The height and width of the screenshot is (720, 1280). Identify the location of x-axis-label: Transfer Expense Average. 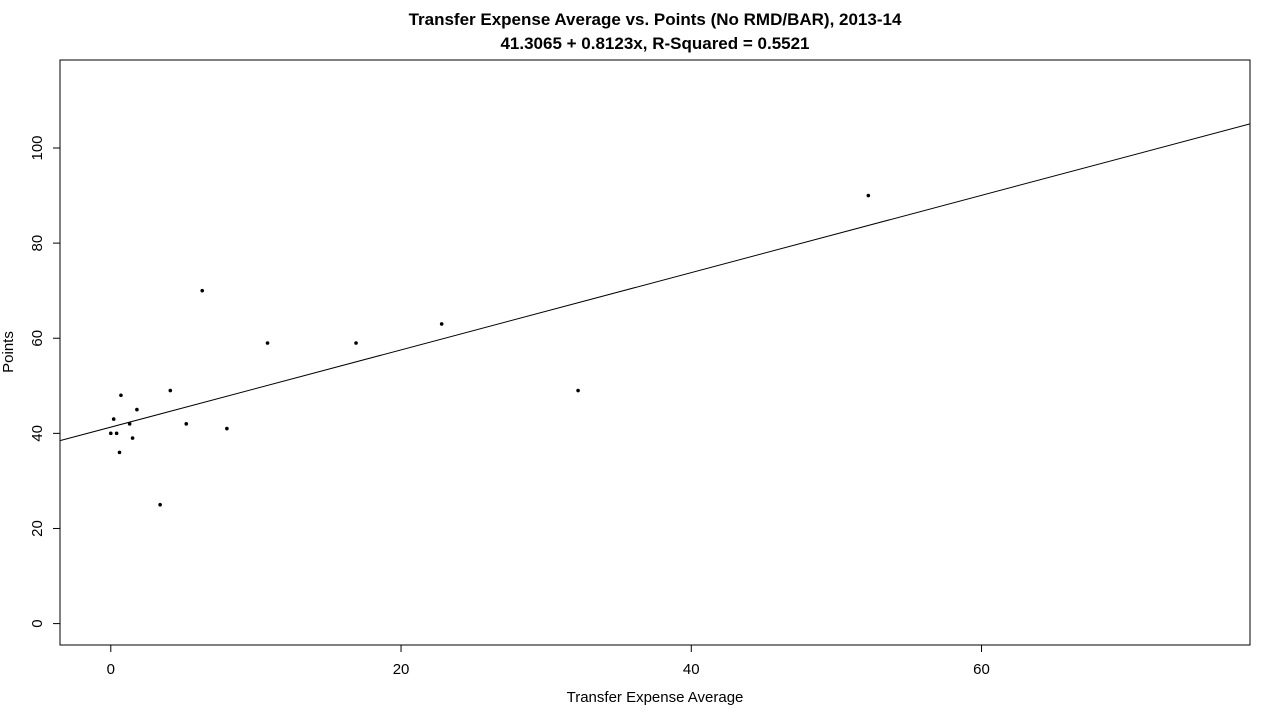
(655, 697).